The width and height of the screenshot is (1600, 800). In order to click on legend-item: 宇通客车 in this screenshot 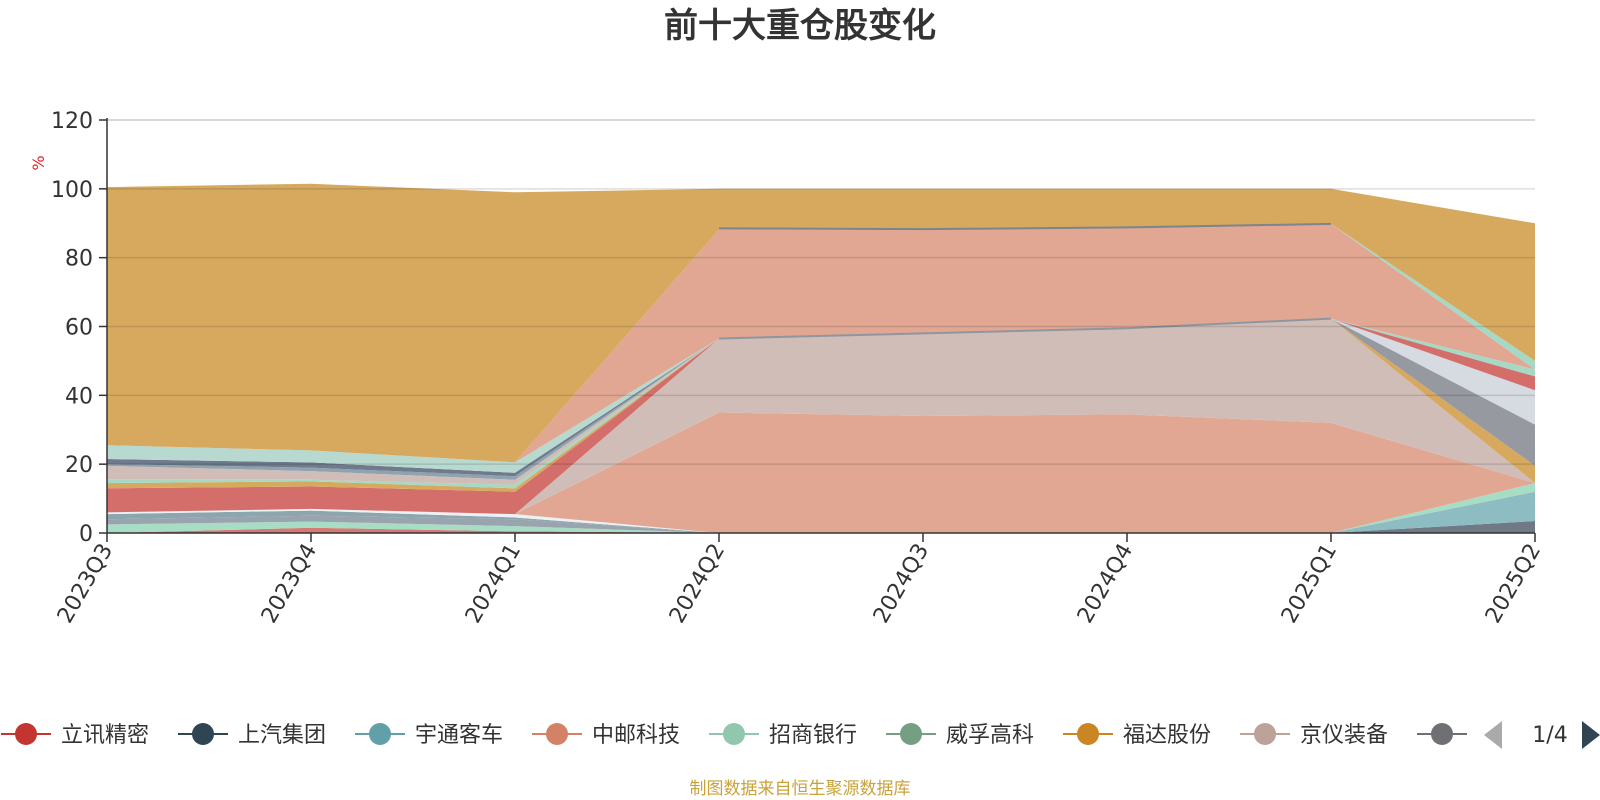, I will do `click(429, 735)`.